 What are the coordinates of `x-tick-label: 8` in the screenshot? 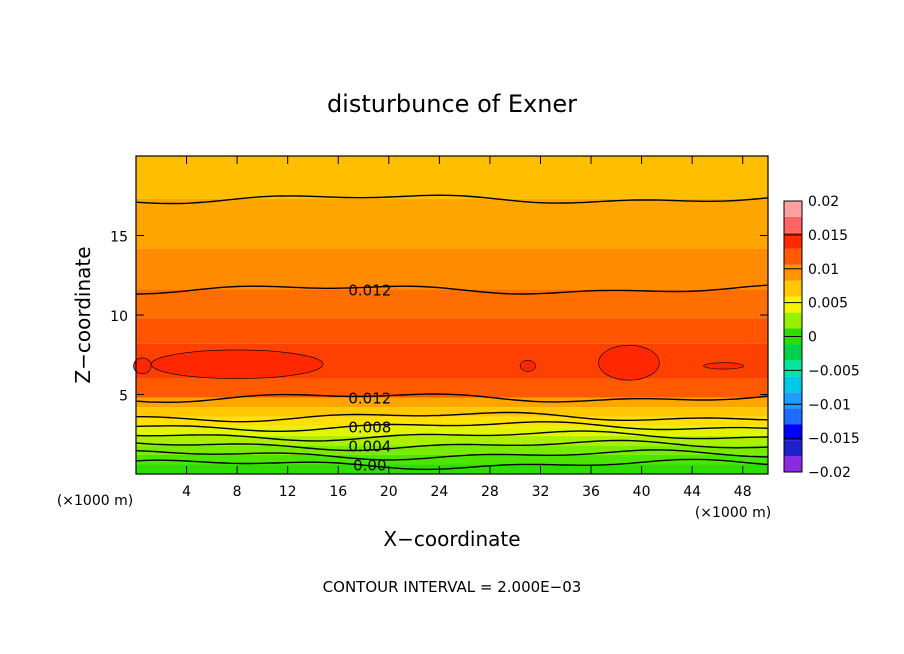 It's located at (237, 492).